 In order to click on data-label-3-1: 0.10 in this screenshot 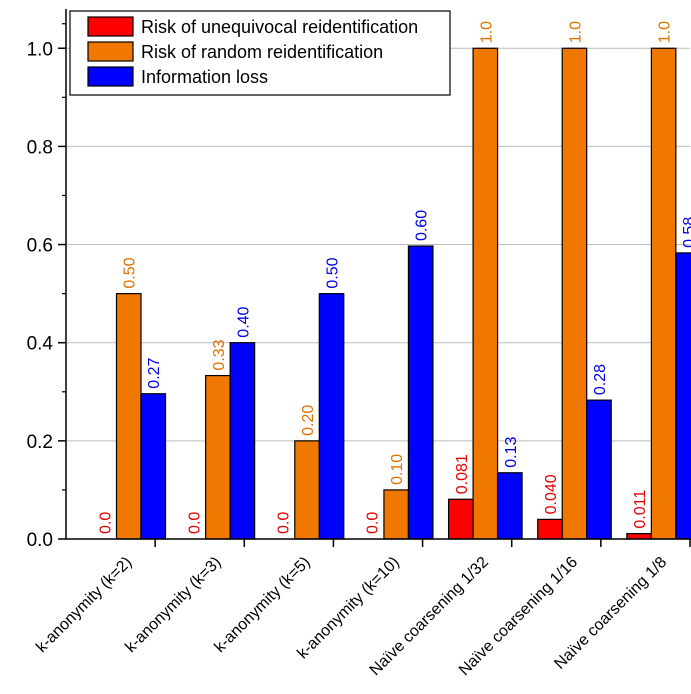, I will do `click(397, 469)`.